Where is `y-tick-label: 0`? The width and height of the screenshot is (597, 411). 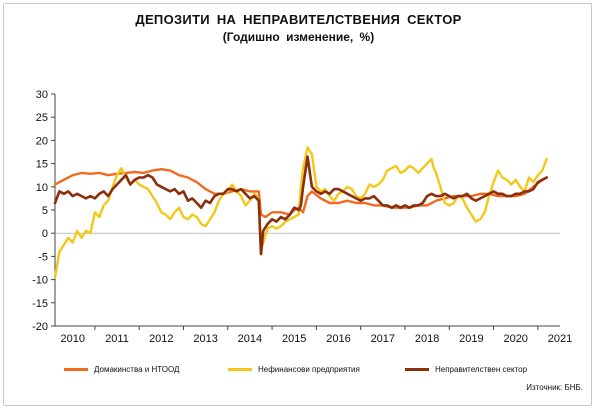 y-tick-label: 0 is located at coordinates (45, 234).